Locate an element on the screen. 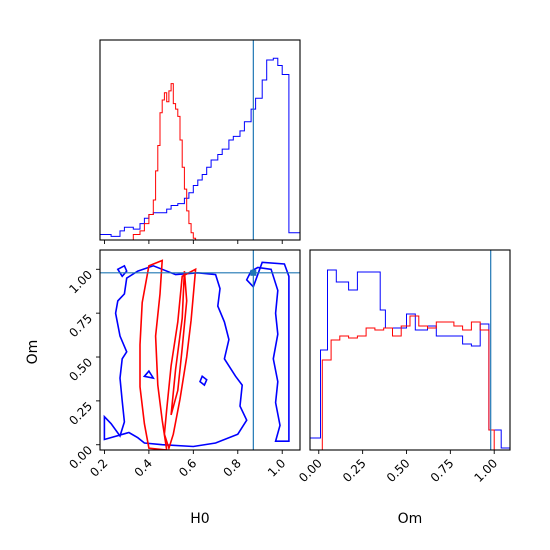 This screenshot has width=550, height=550. joint-y-tick-label-3: 0.75 is located at coordinates (80, 325).